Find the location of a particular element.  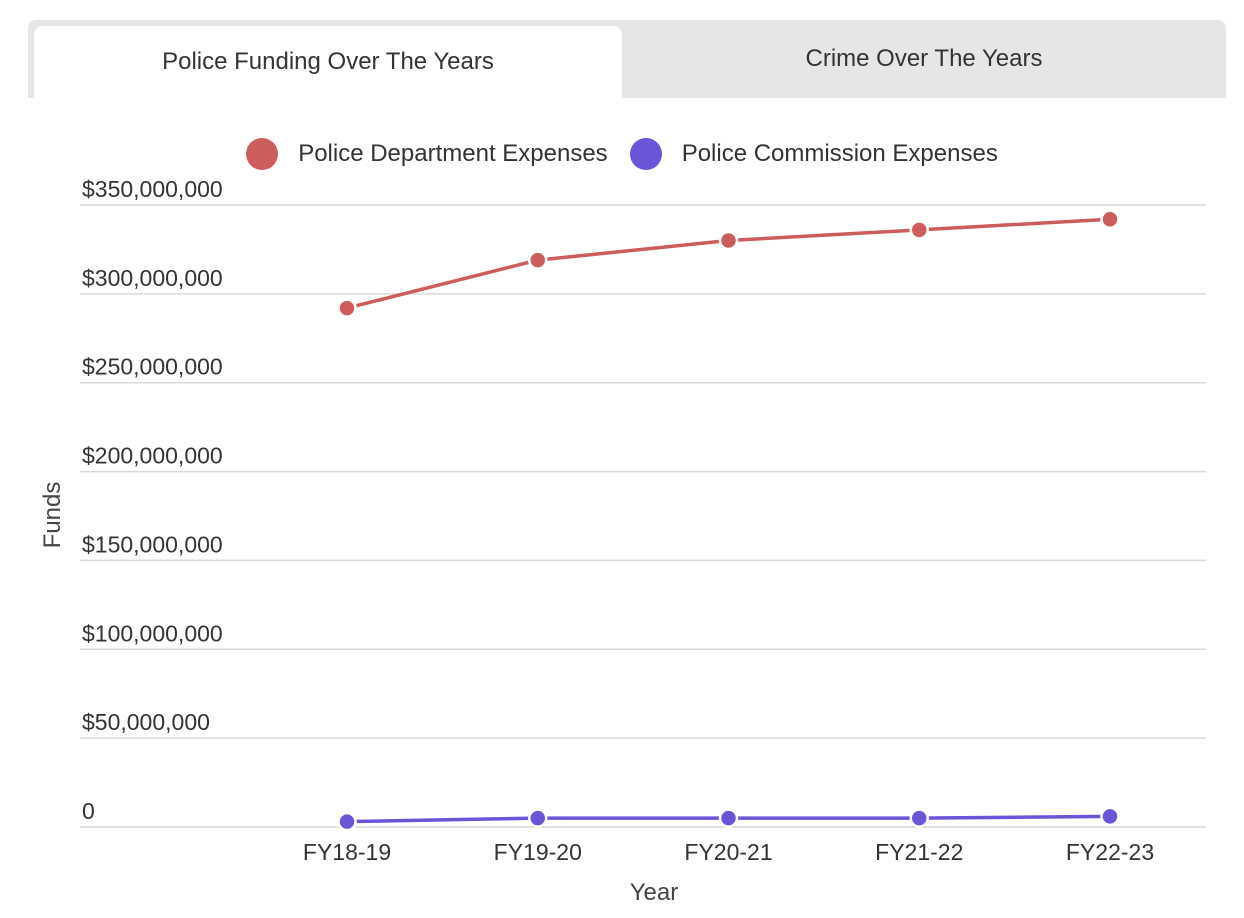

x-axis-title: Year is located at coordinates (654, 892).